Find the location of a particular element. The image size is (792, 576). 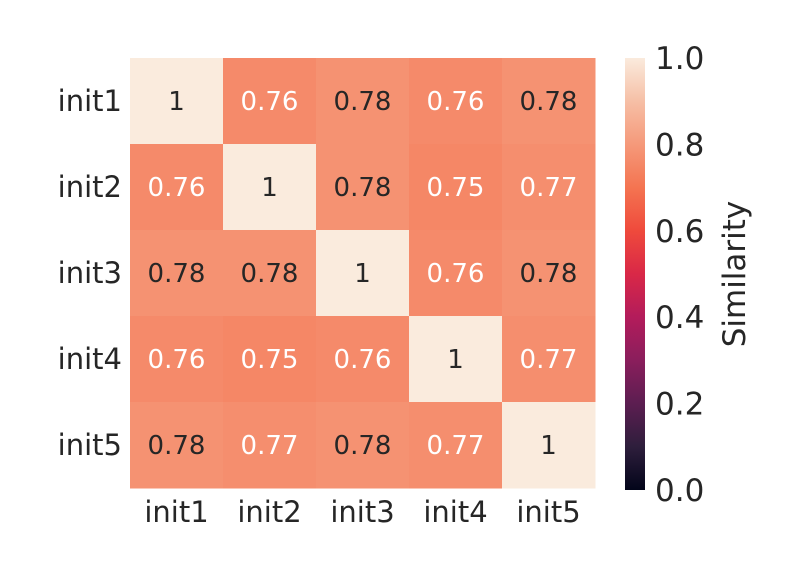

heatmap-cell-init3-init3 is located at coordinates (363, 273).